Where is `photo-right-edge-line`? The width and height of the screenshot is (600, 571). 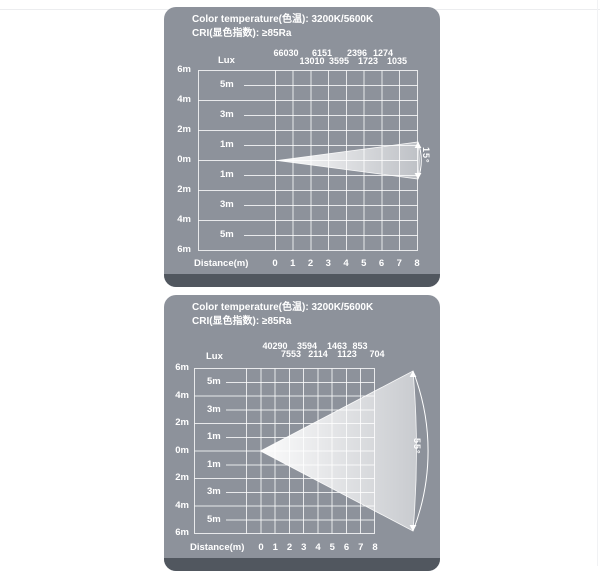
photo-right-edge-line is located at coordinates (597, 283).